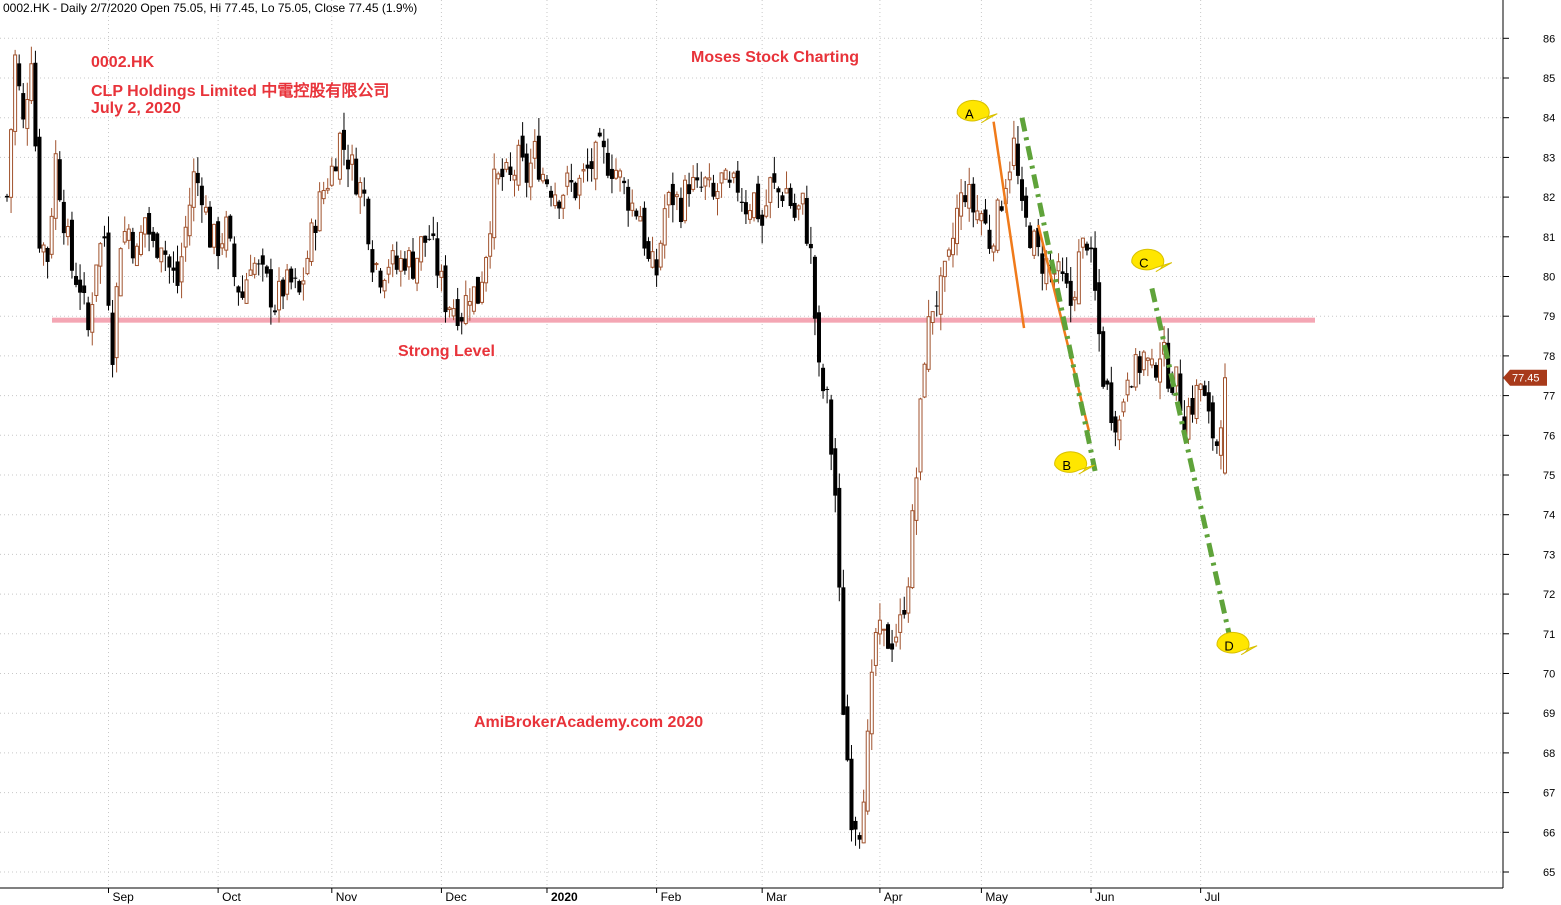 The height and width of the screenshot is (905, 1561). Describe the element at coordinates (1549, 635) in the screenshot. I see `y-tick-label: 71` at that location.